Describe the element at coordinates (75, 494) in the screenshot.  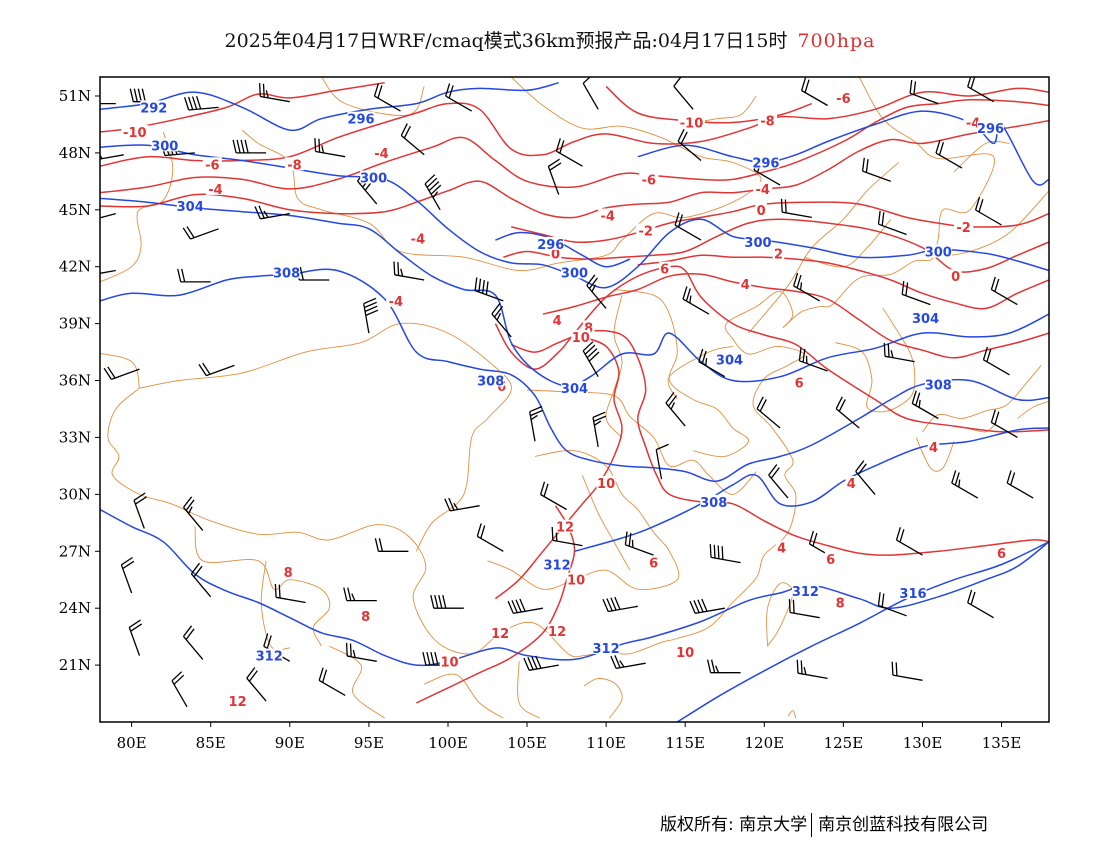
I see `lat-tick-label: 30N` at that location.